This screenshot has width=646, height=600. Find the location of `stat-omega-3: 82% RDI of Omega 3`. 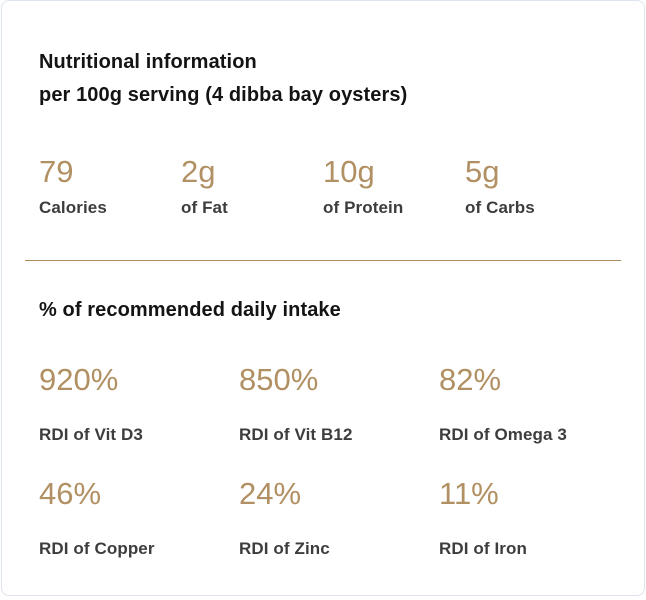

stat-omega-3: 82% RDI of Omega 3 is located at coordinates (539, 402).